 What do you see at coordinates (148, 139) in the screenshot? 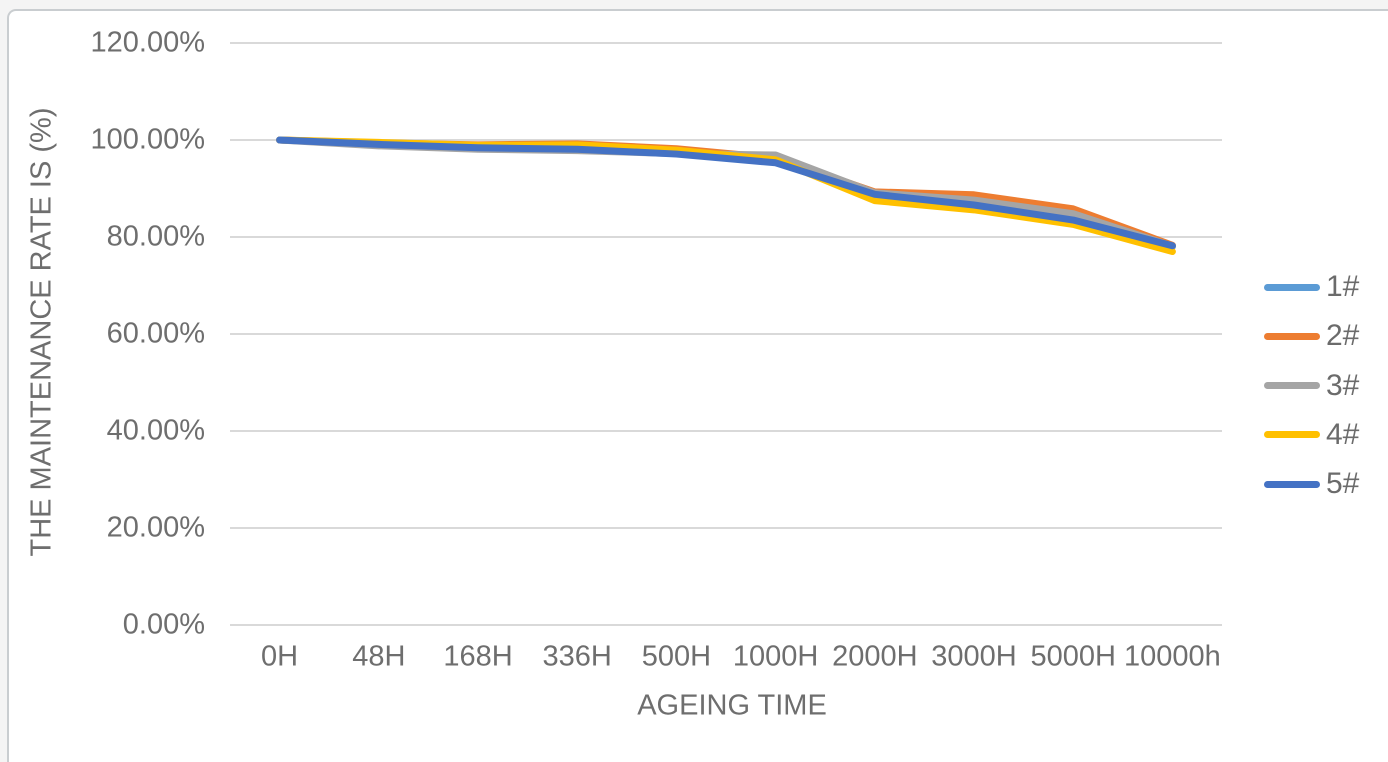
I see `y-tick-label: 100.00%` at bounding box center [148, 139].